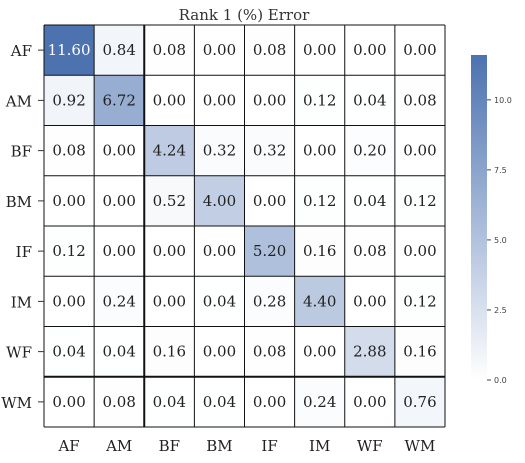 The width and height of the screenshot is (525, 463). What do you see at coordinates (219, 446) in the screenshot?
I see `column-tick-label: BM` at bounding box center [219, 446].